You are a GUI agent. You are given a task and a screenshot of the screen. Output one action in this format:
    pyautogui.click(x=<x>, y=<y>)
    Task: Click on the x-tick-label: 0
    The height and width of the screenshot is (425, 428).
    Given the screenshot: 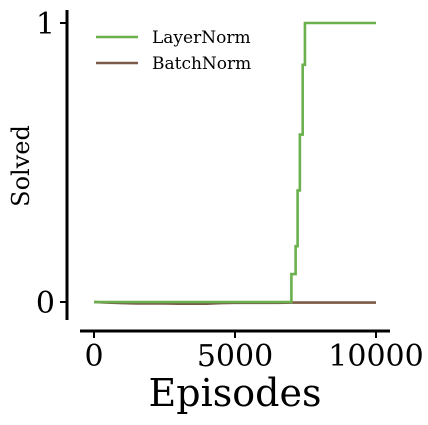 What is the action you would take?
    pyautogui.click(x=93, y=356)
    